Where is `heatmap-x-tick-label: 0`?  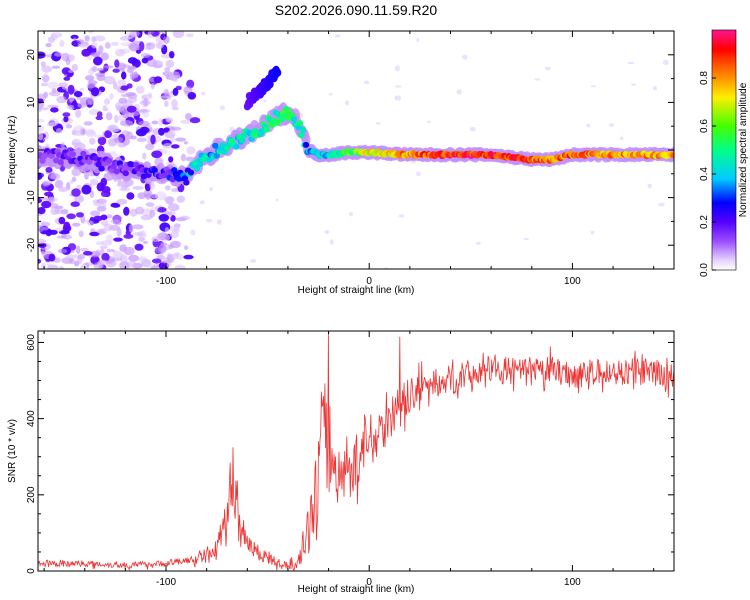 heatmap-x-tick-label: 0 is located at coordinates (369, 281).